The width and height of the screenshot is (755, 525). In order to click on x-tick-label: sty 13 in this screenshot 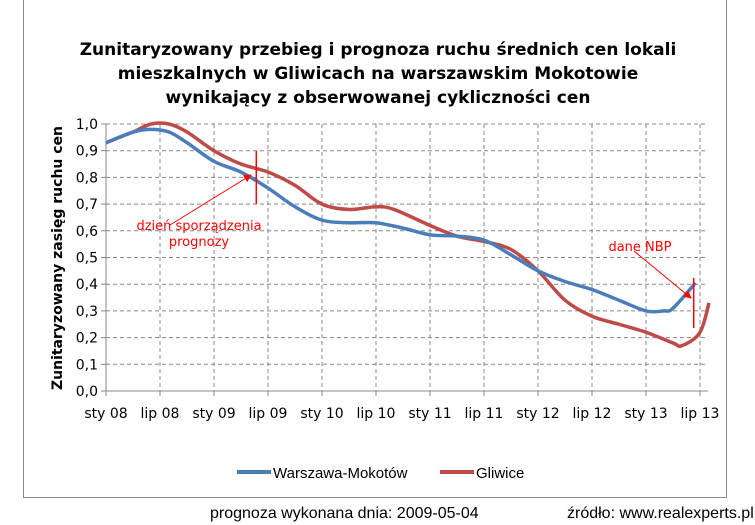, I will do `click(645, 414)`.